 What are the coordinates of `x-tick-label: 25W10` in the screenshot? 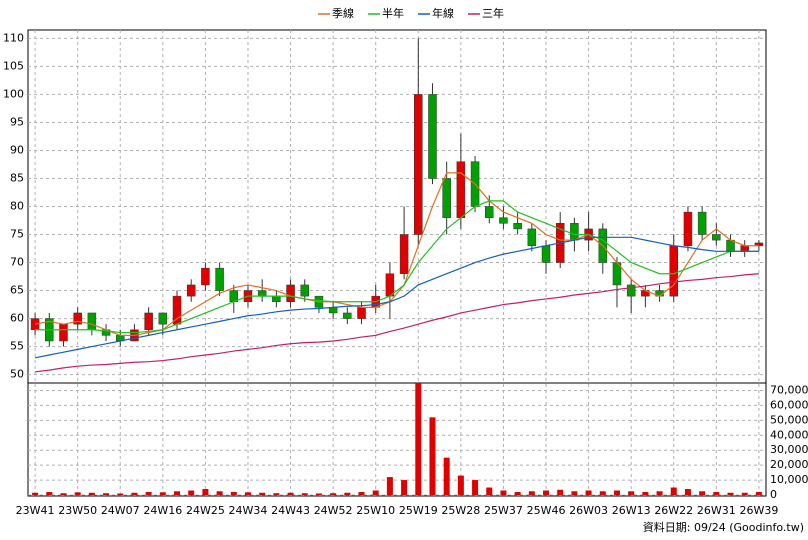 It's located at (375, 510).